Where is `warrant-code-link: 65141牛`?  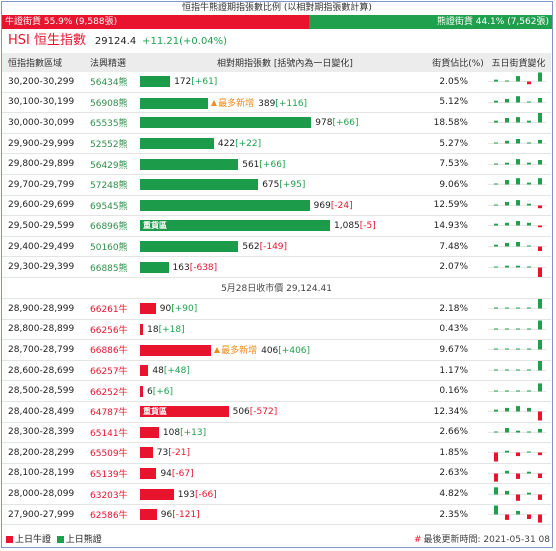 warrant-code-link: 65141牛 is located at coordinates (115, 433).